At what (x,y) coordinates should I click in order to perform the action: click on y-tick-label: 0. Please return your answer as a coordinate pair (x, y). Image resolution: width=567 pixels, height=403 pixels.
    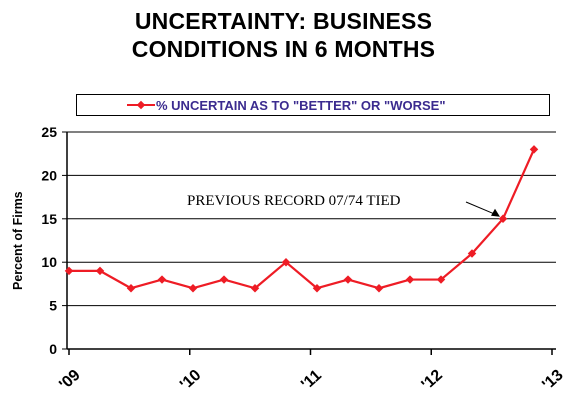
    Looking at the image, I should click on (53, 349).